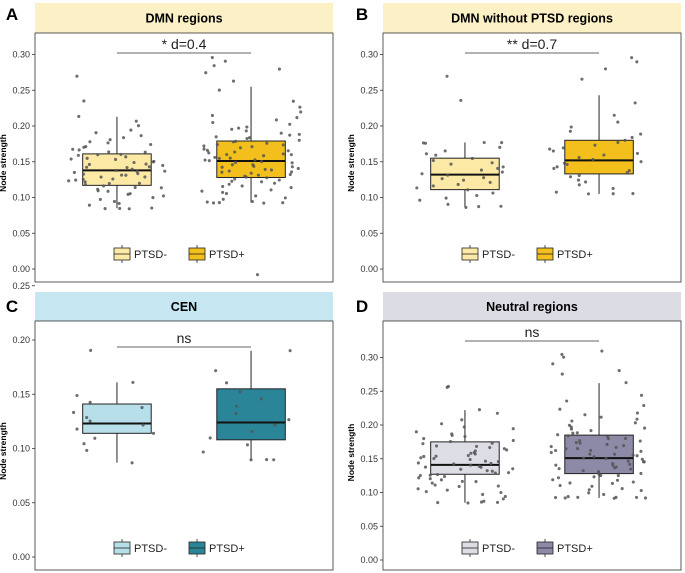 This screenshot has width=685, height=573. What do you see at coordinates (21, 90) in the screenshot?
I see `y-tick-label: 0.25` at bounding box center [21, 90].